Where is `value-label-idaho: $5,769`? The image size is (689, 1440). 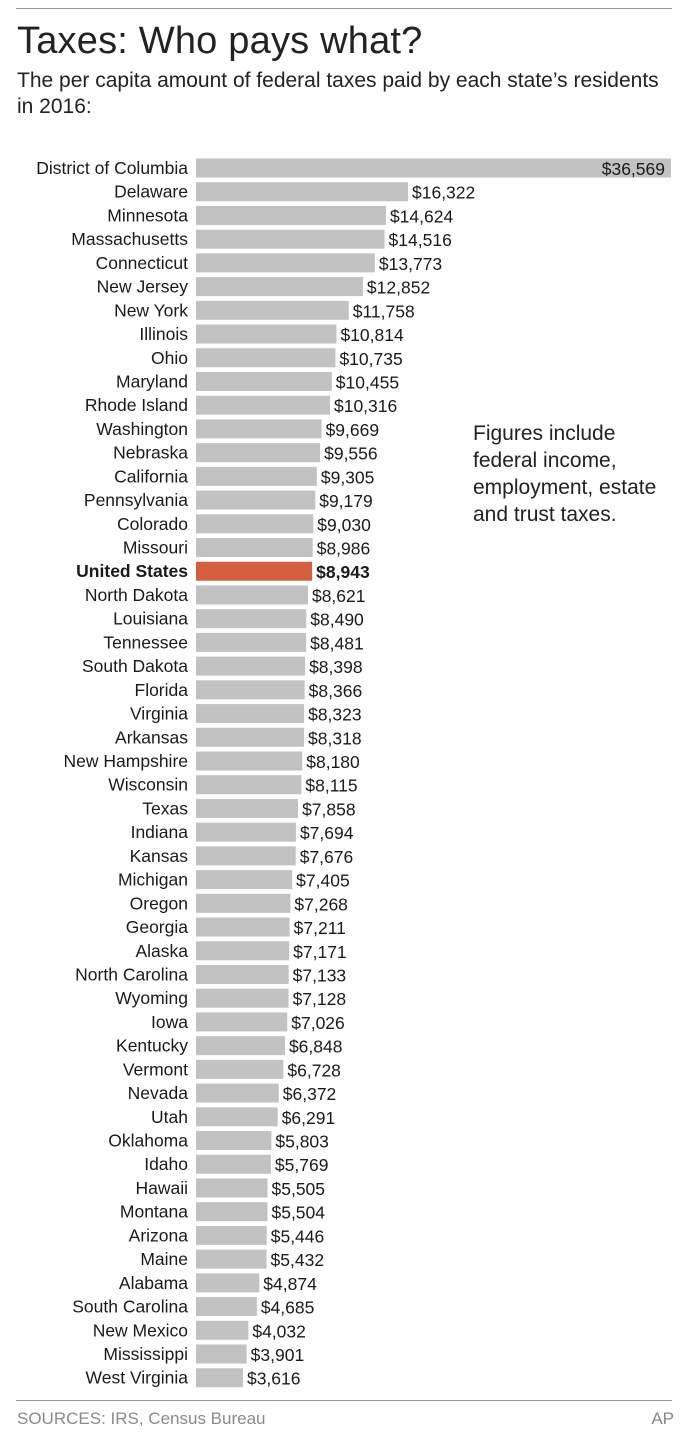 value-label-idaho: $5,769 is located at coordinates (302, 1165).